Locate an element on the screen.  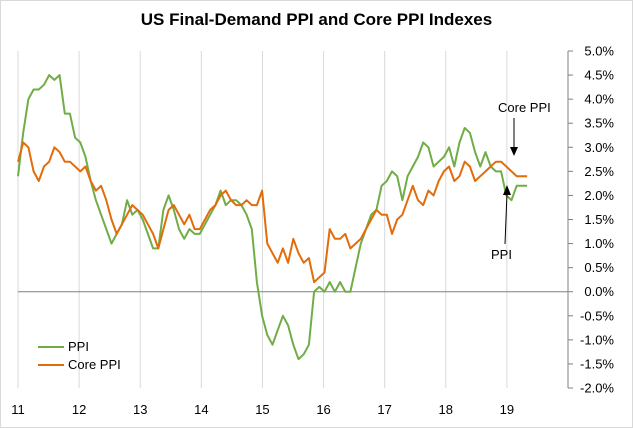
x-tick-label: 12 is located at coordinates (79, 409).